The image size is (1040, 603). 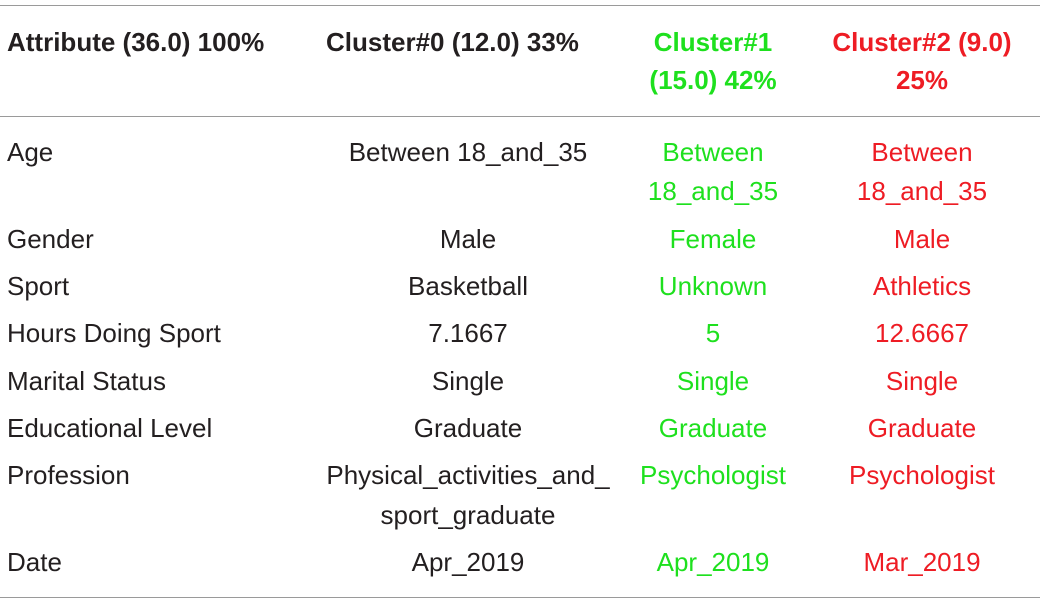 What do you see at coordinates (922, 381) in the screenshot?
I see `row-marital-cluster2: Single` at bounding box center [922, 381].